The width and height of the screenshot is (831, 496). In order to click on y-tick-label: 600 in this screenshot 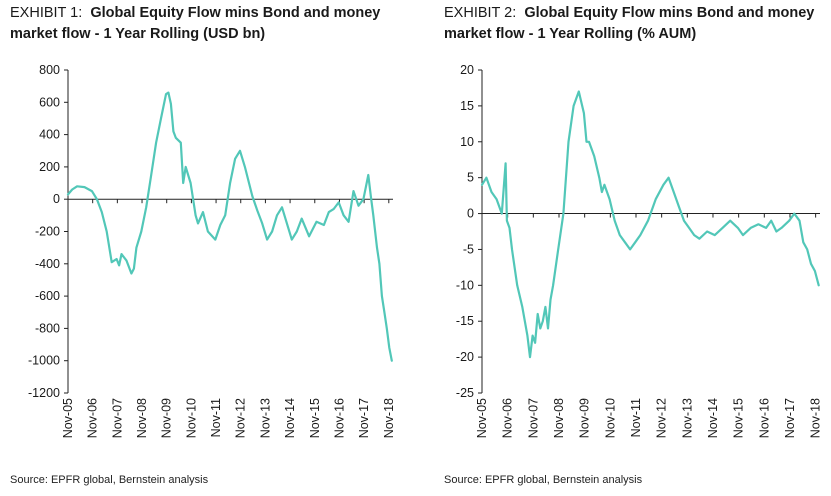, I will do `click(49, 102)`.